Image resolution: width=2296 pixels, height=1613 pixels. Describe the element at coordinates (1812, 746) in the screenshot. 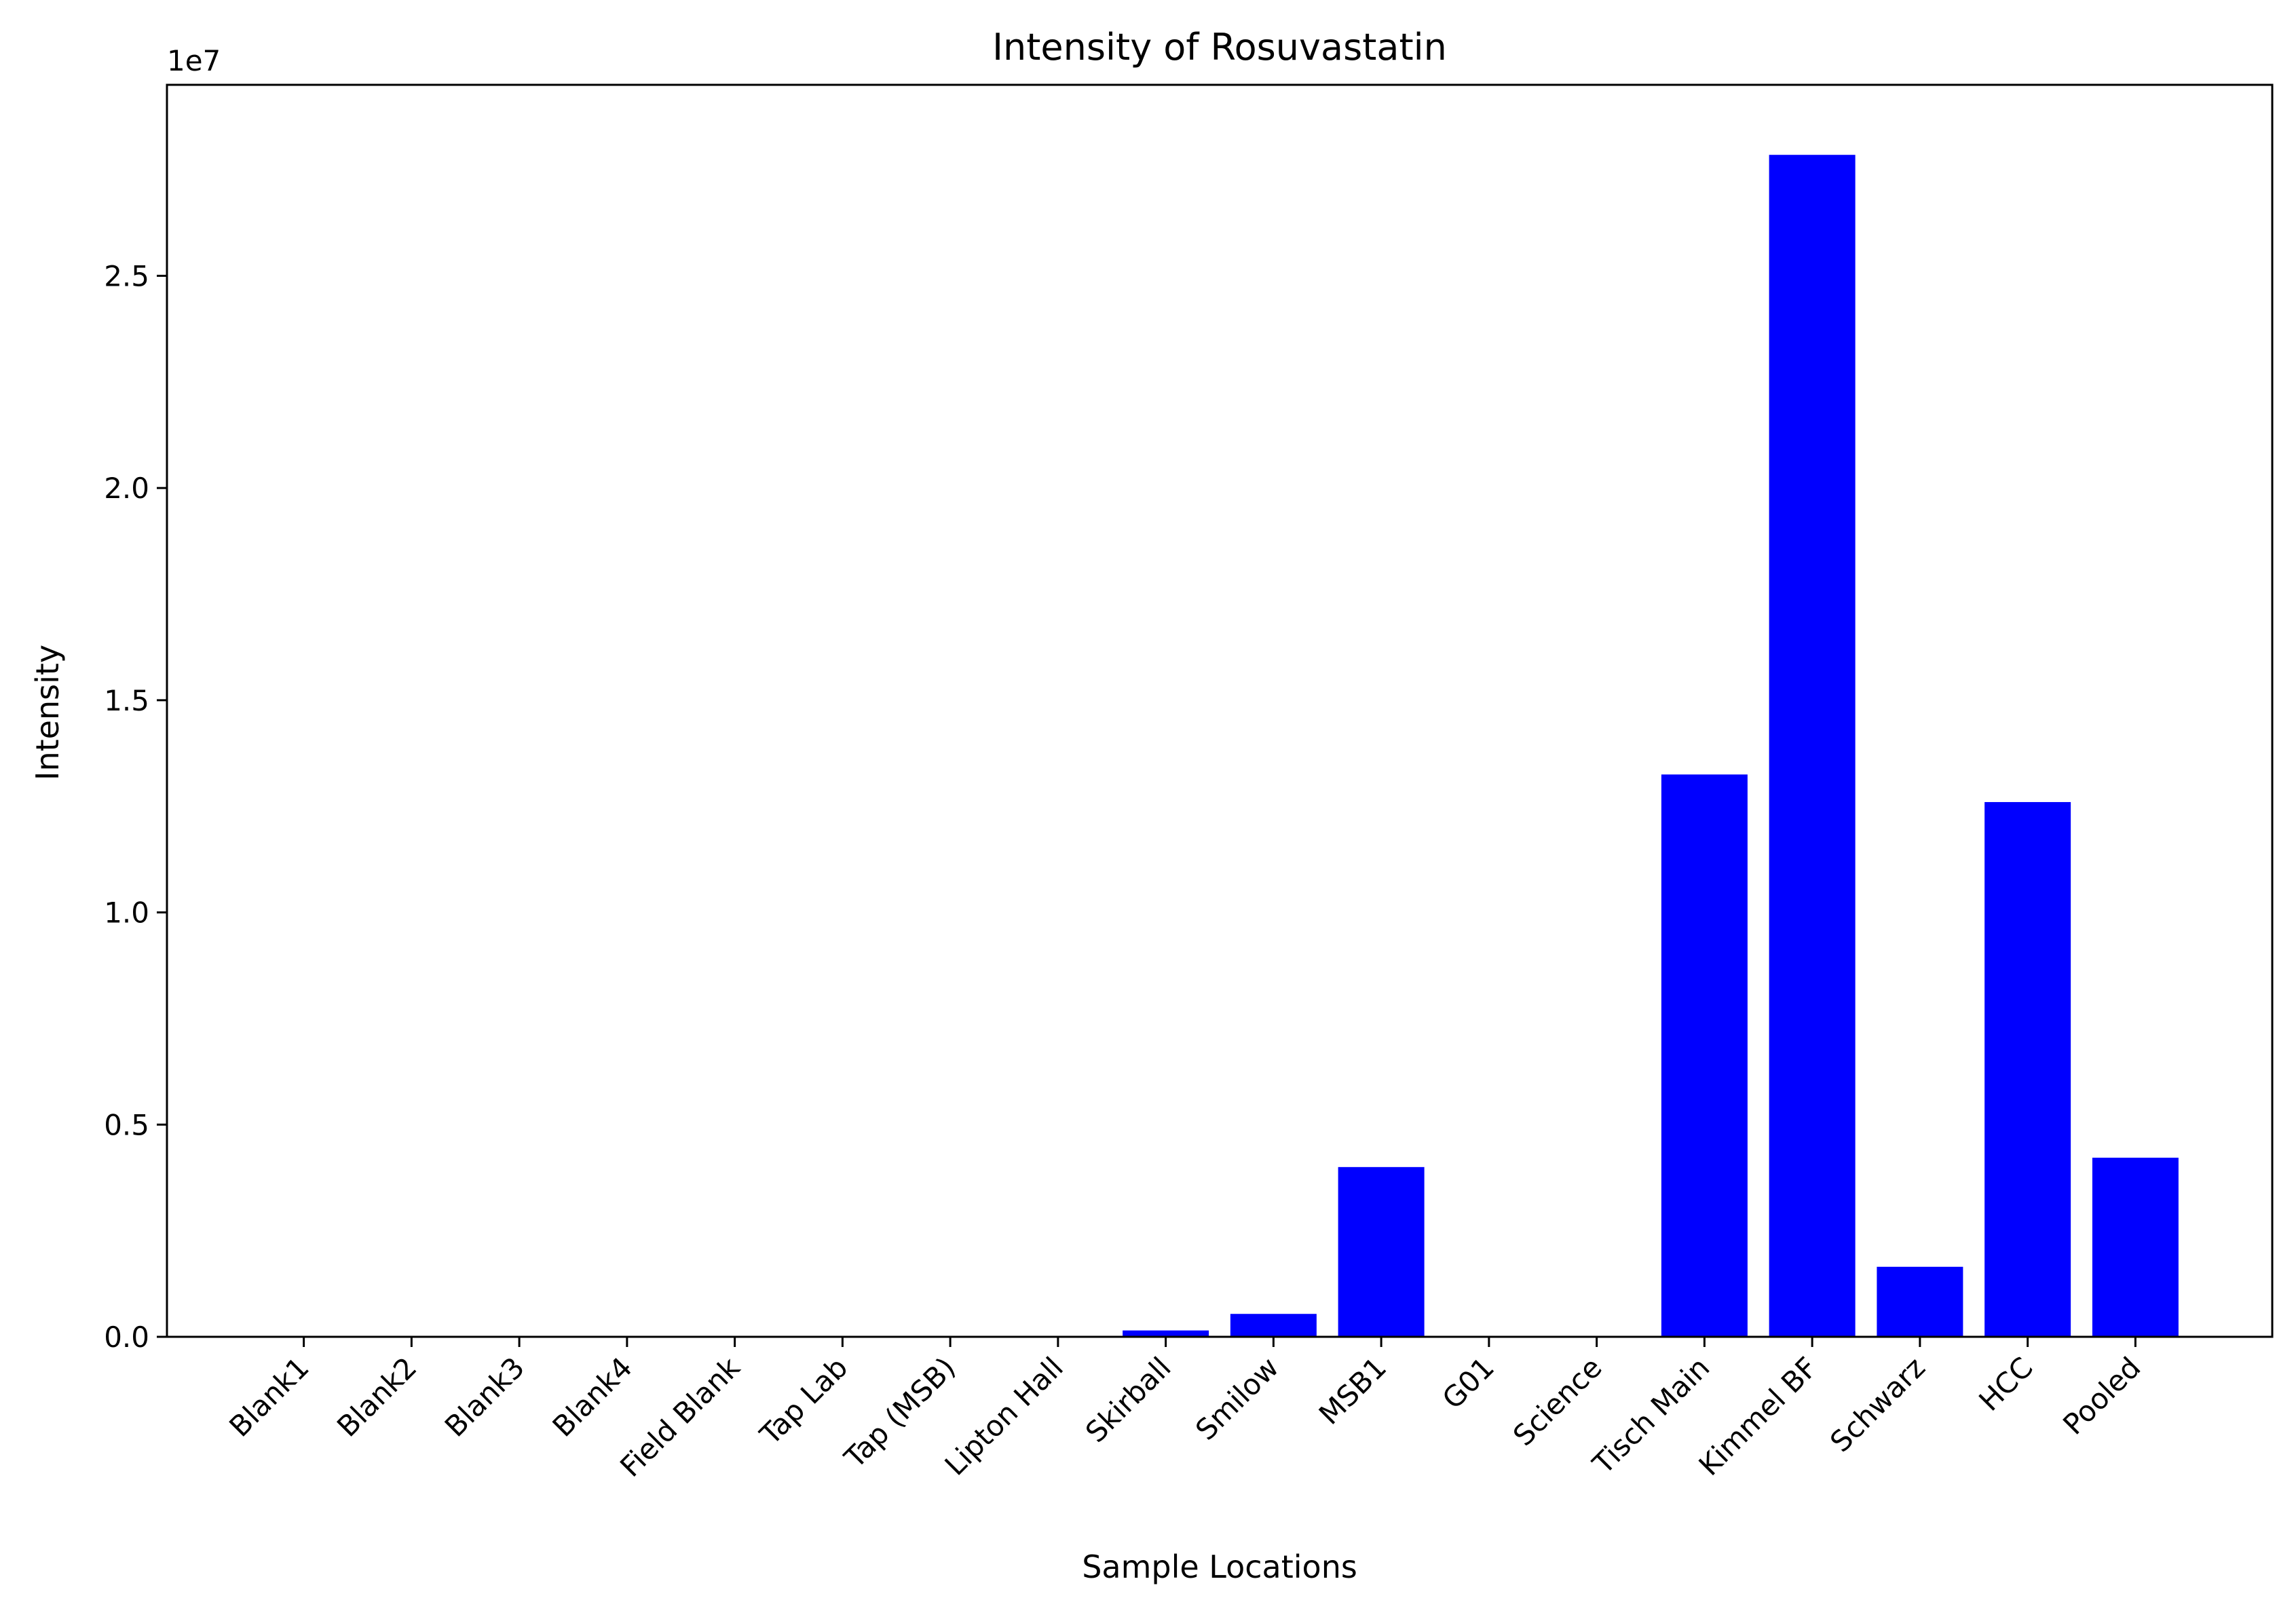

I see `bar-kimmel-bf` at that location.